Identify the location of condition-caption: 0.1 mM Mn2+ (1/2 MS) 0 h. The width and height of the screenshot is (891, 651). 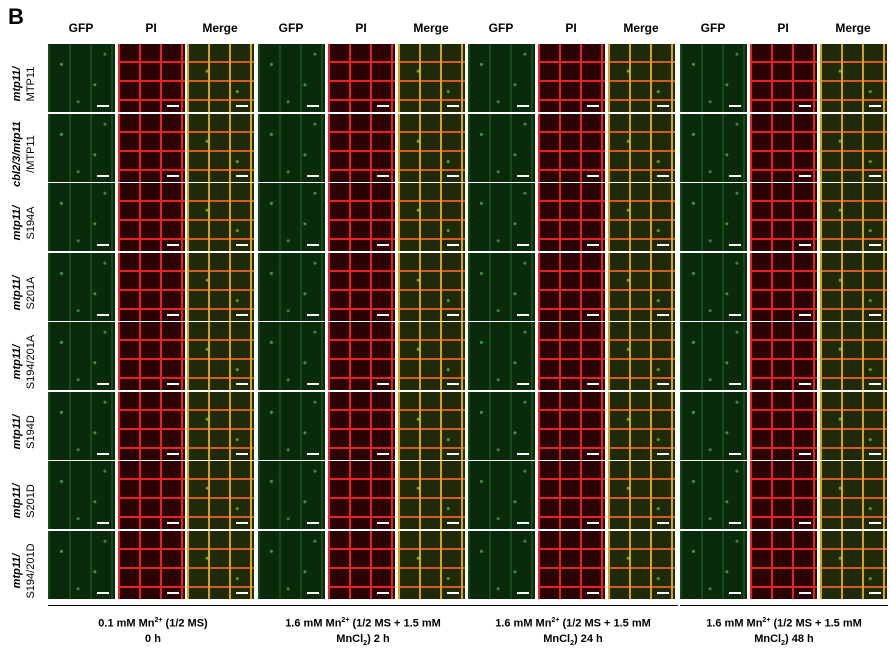
(153, 631).